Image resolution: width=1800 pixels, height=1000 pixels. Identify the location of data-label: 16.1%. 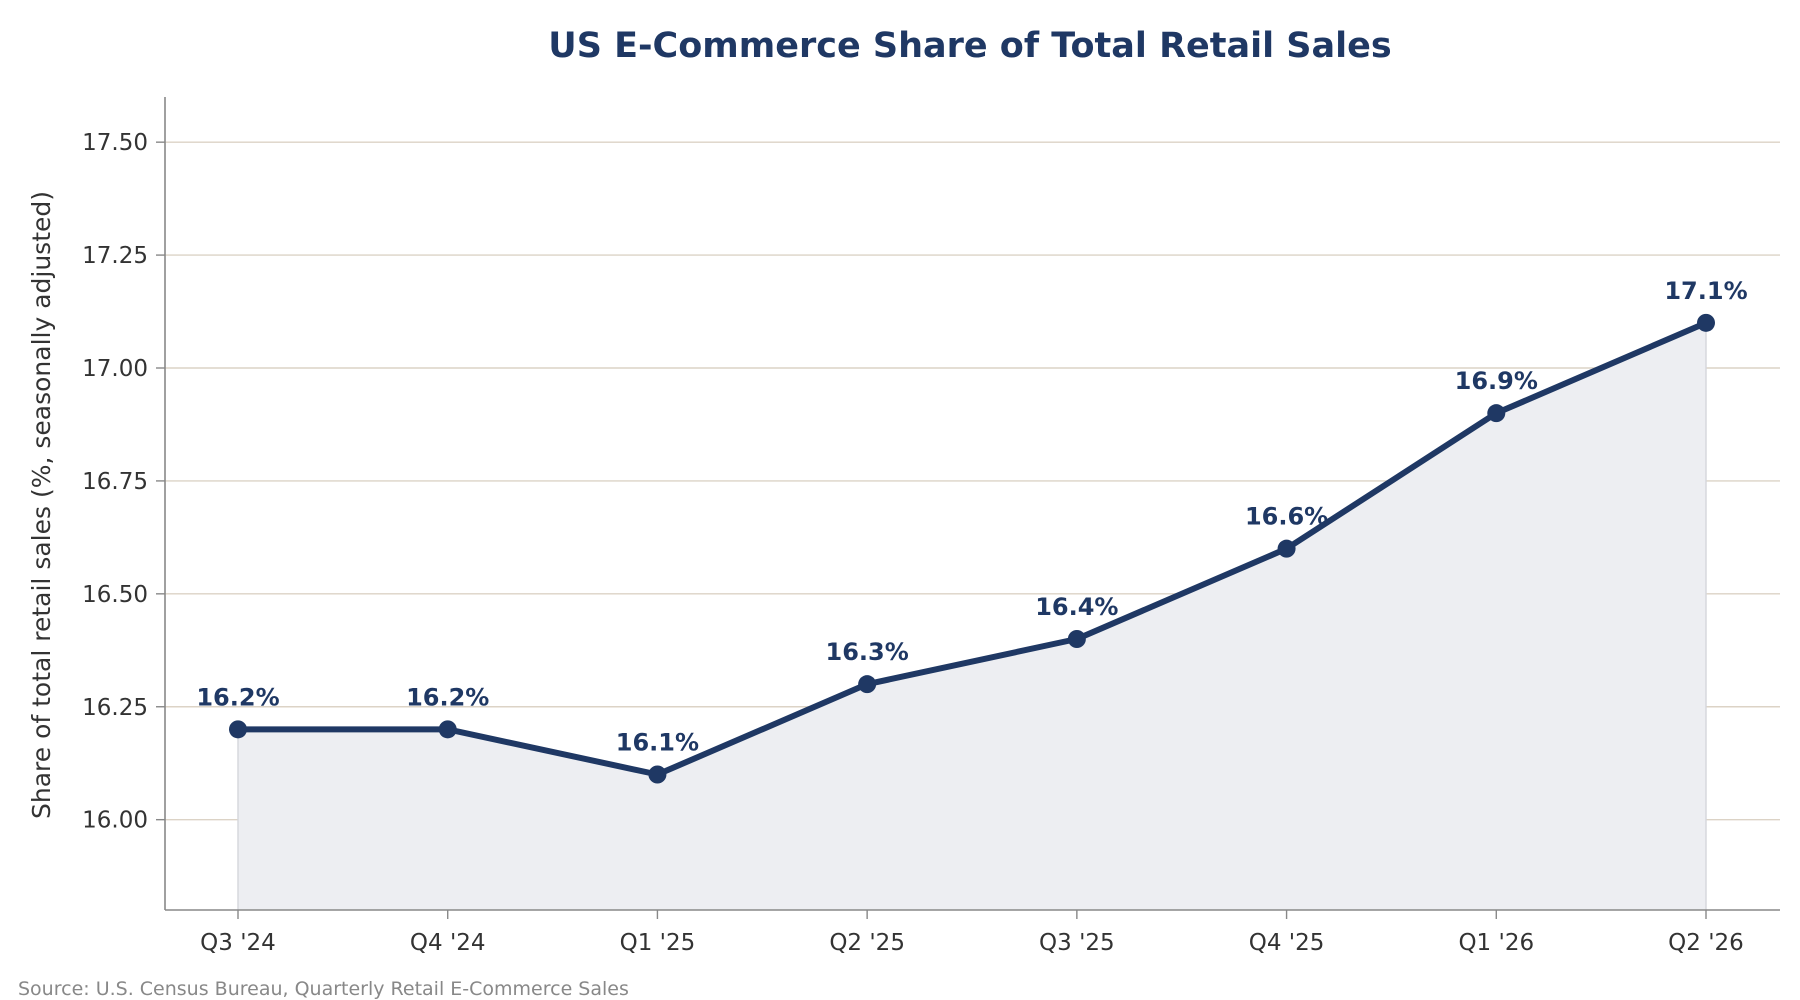
(657, 743).